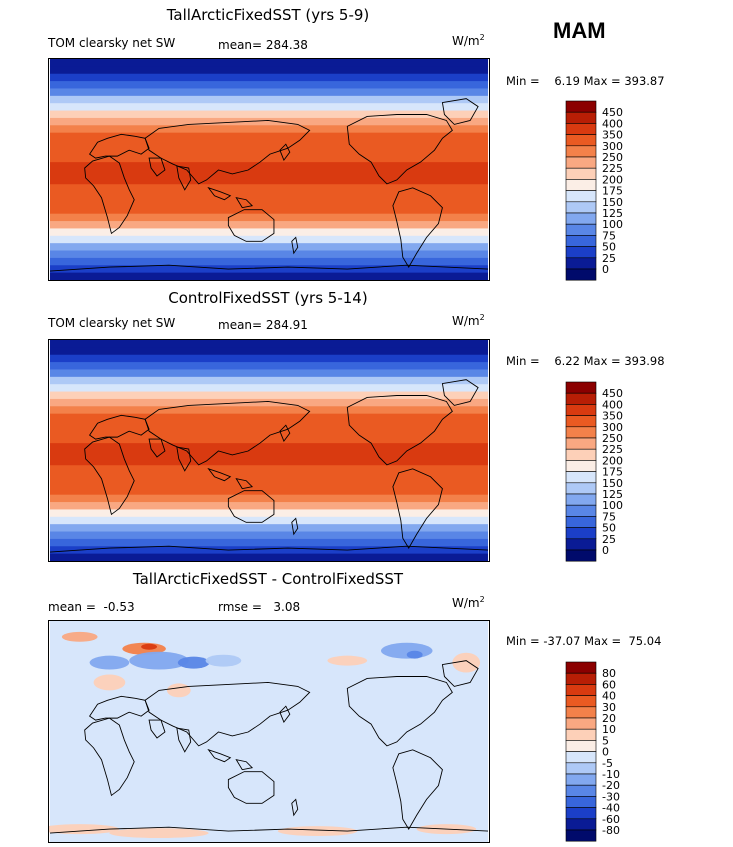 The height and width of the screenshot is (847, 733). What do you see at coordinates (523, 641) in the screenshot?
I see `panel-3-min-label: Min =` at bounding box center [523, 641].